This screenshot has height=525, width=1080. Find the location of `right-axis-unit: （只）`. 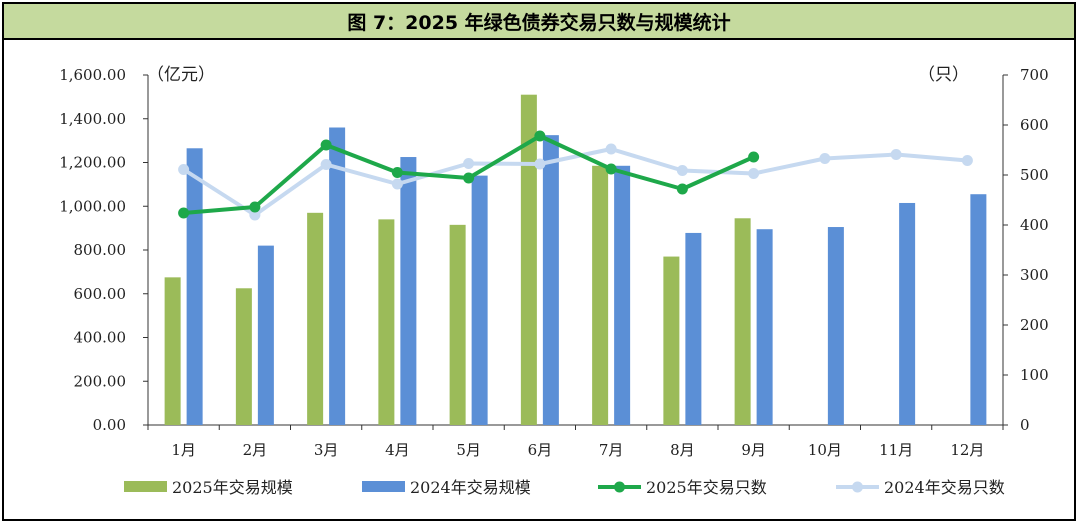

right-axis-unit: （只） is located at coordinates (943, 75).